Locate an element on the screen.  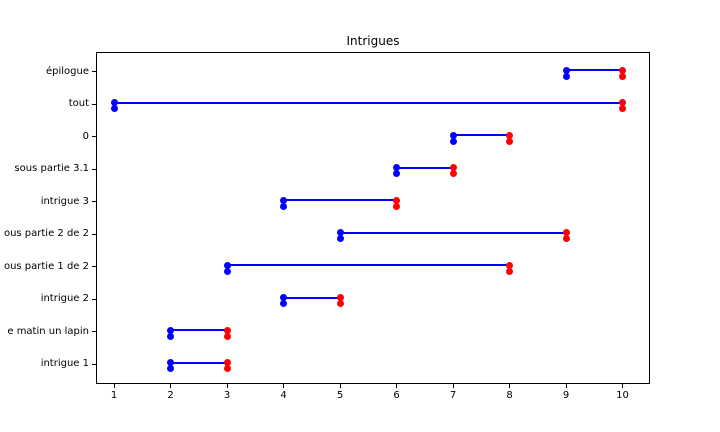
x-tick-label: 2 is located at coordinates (170, 395).